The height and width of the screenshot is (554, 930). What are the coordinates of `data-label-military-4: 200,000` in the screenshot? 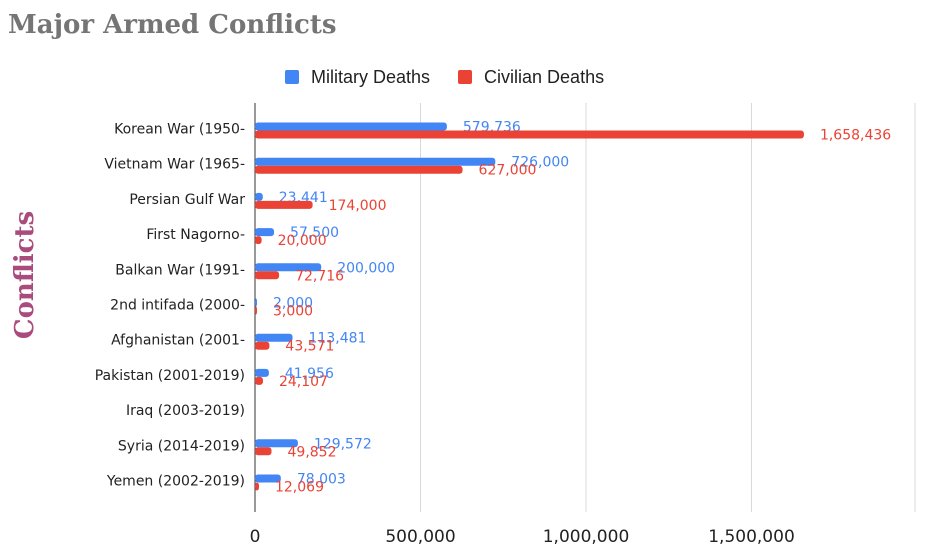 It's located at (366, 268).